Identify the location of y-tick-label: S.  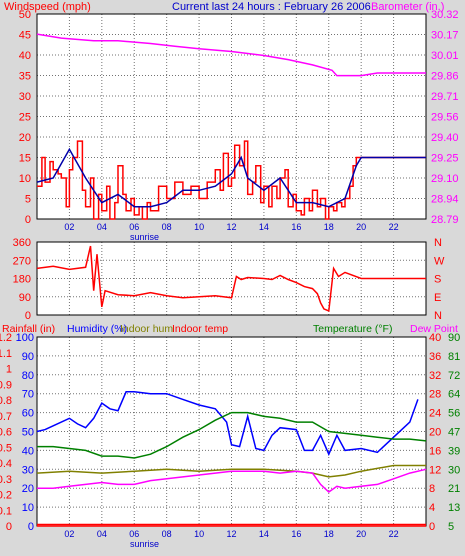
(437, 280).